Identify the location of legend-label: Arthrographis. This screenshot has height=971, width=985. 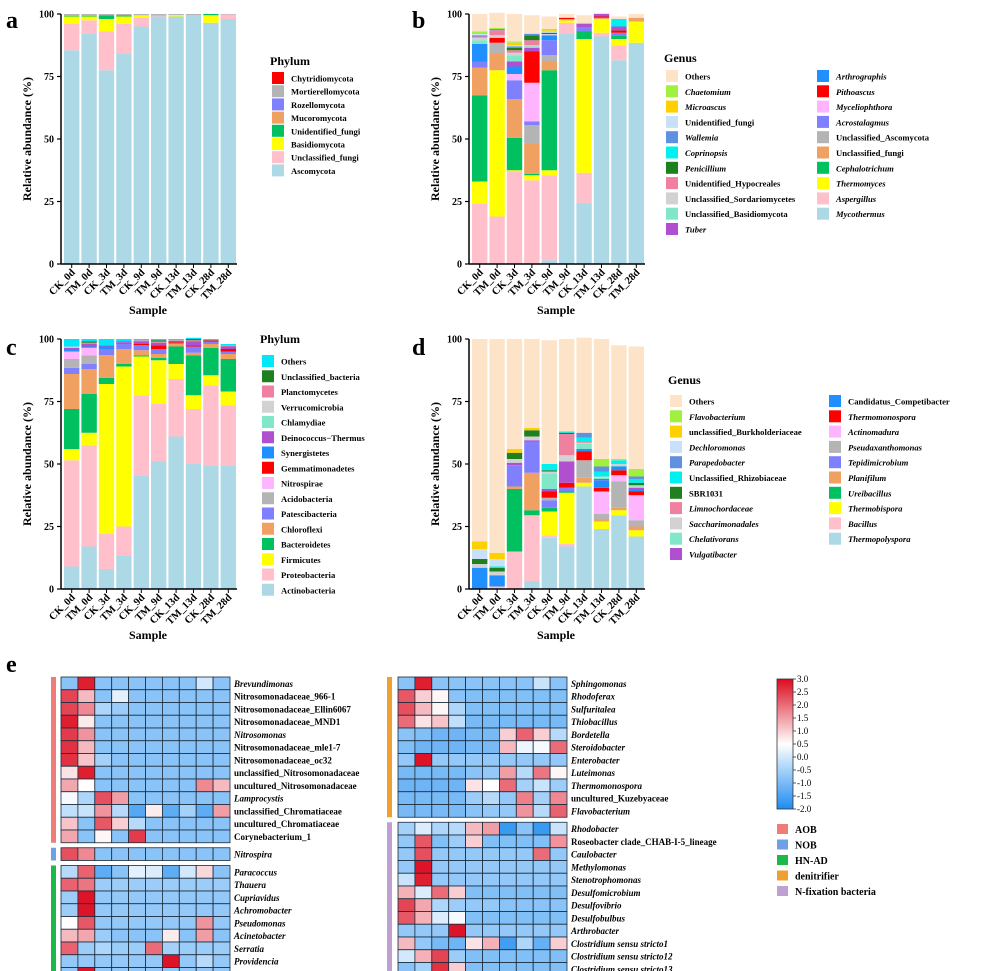
(861, 77).